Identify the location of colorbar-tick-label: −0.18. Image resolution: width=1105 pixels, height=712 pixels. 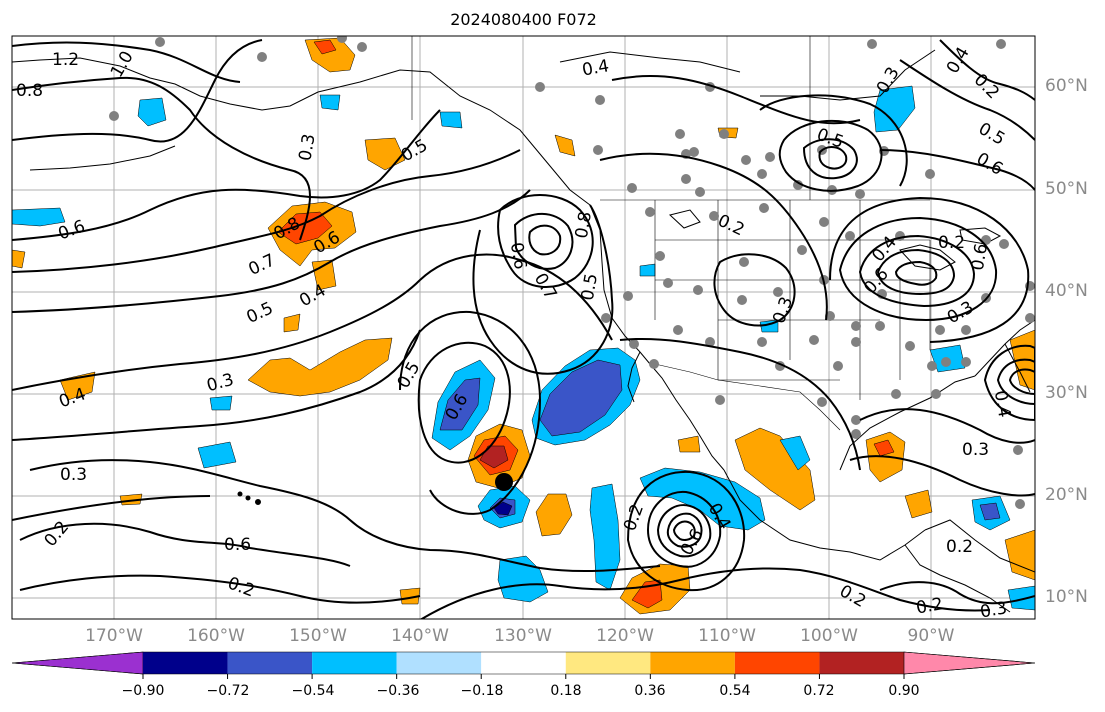
(482, 691).